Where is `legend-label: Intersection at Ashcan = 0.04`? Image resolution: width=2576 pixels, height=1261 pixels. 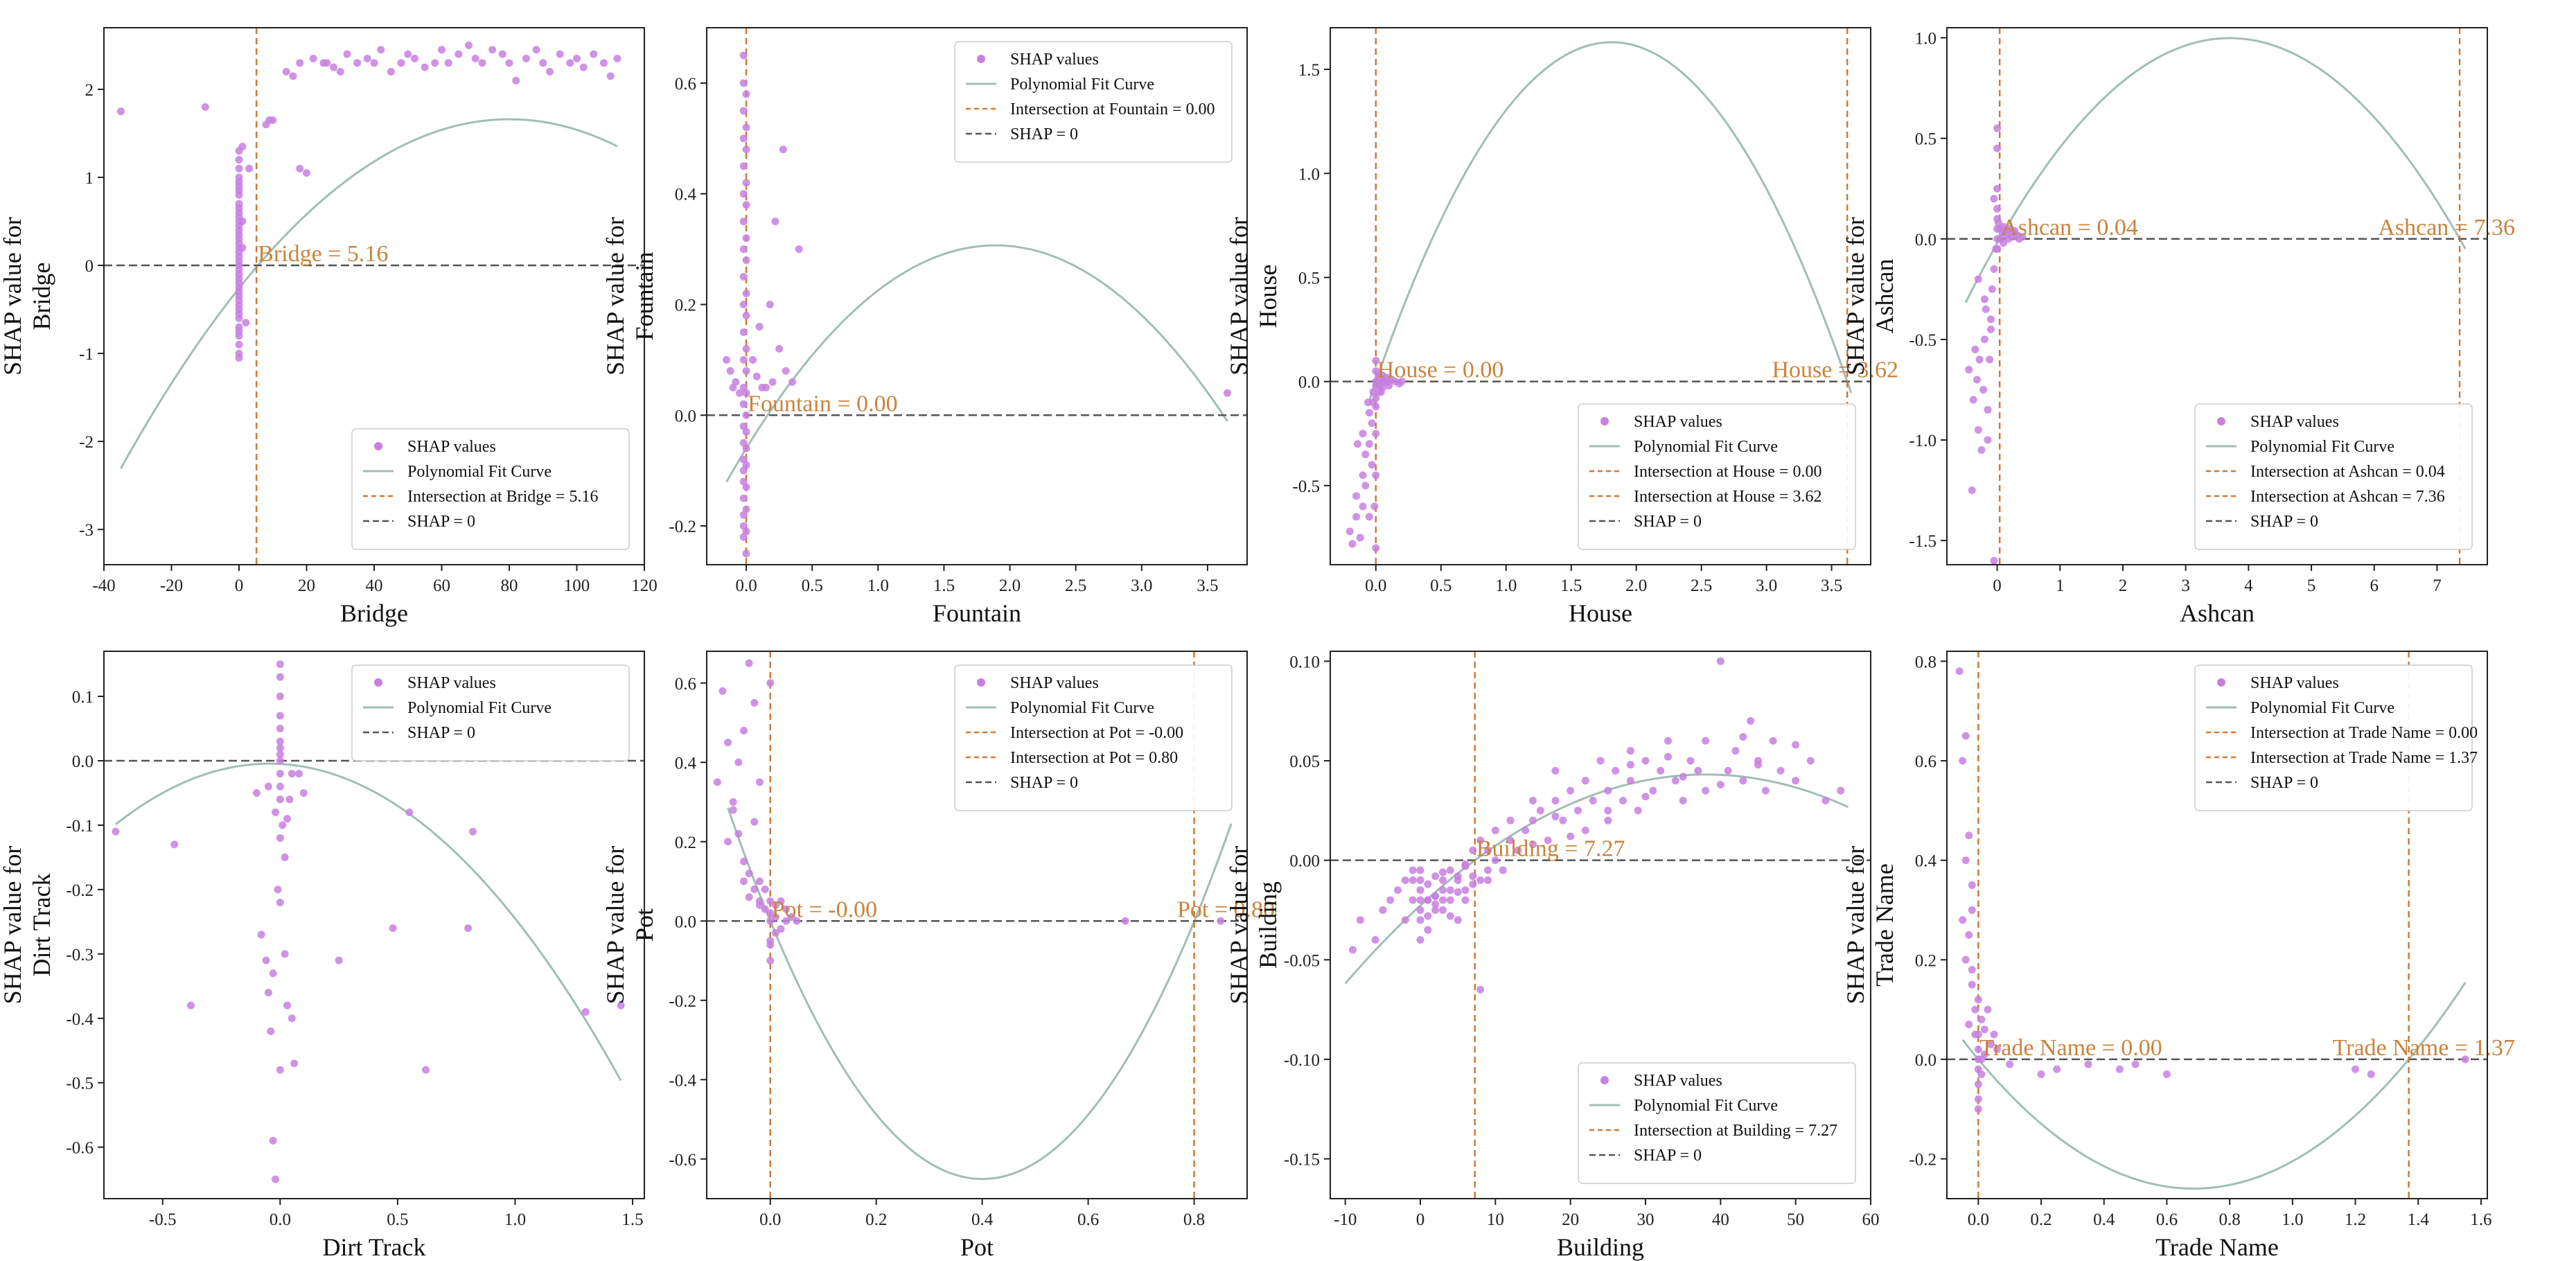 legend-label: Intersection at Ashcan = 0.04 is located at coordinates (2347, 472).